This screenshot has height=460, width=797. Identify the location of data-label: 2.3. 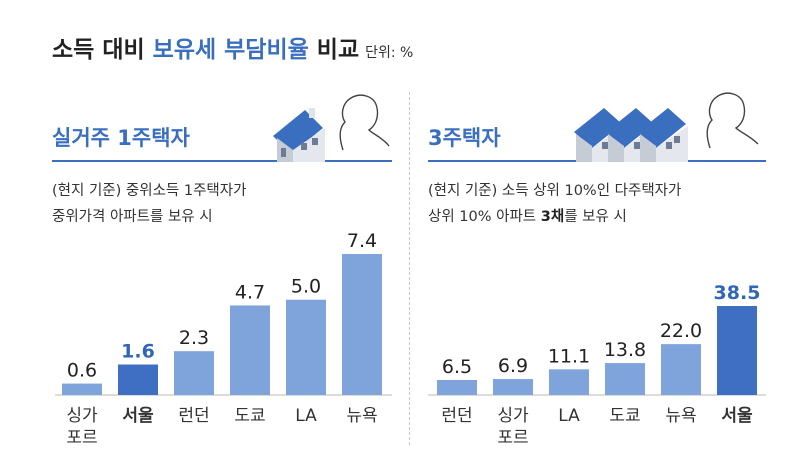
(194, 338).